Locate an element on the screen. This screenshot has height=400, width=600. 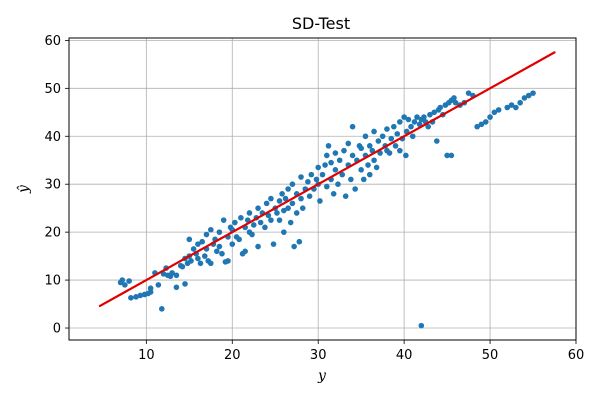
y-tick-label: 20 is located at coordinates (52, 233).